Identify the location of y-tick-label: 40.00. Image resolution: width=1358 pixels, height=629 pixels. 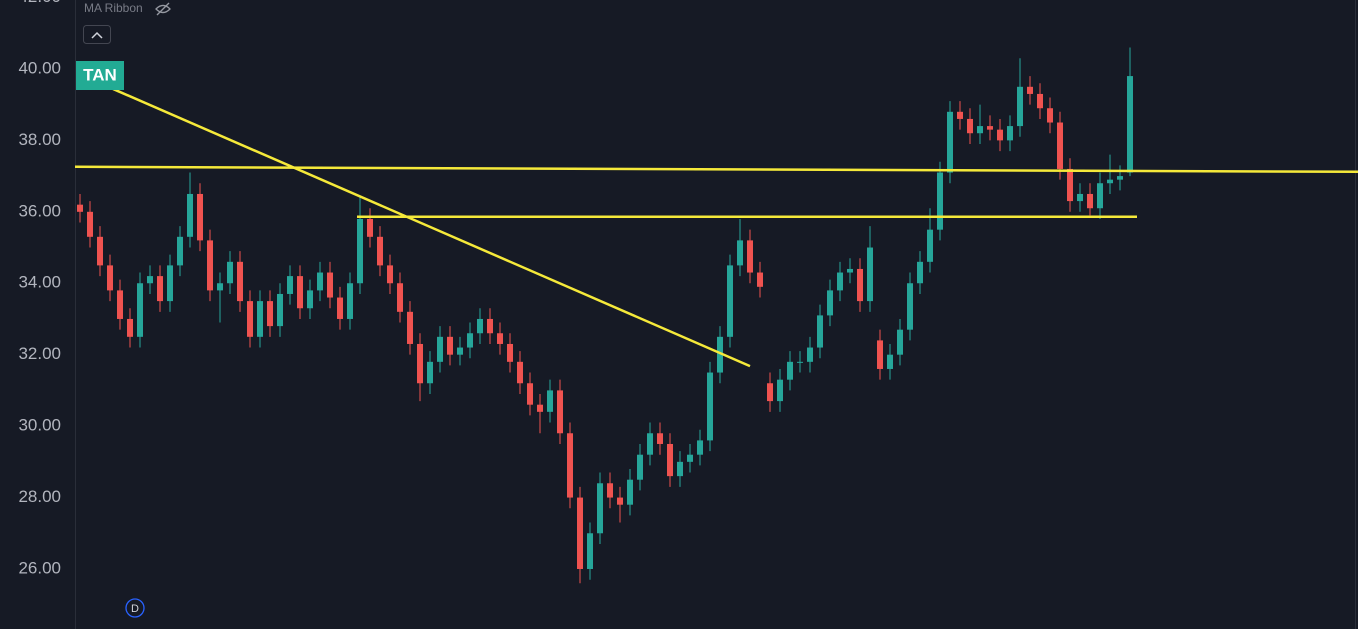
(39, 67).